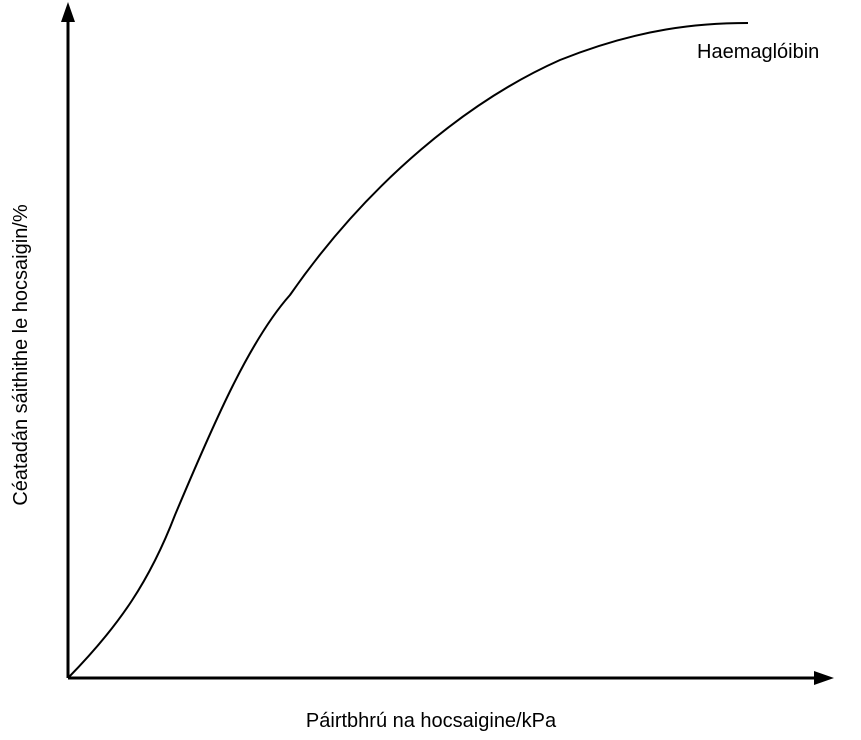 This screenshot has height=740, width=861. What do you see at coordinates (21, 355) in the screenshot?
I see `y-axis-label: Céatadán sáithithe le hocsaigin/%` at bounding box center [21, 355].